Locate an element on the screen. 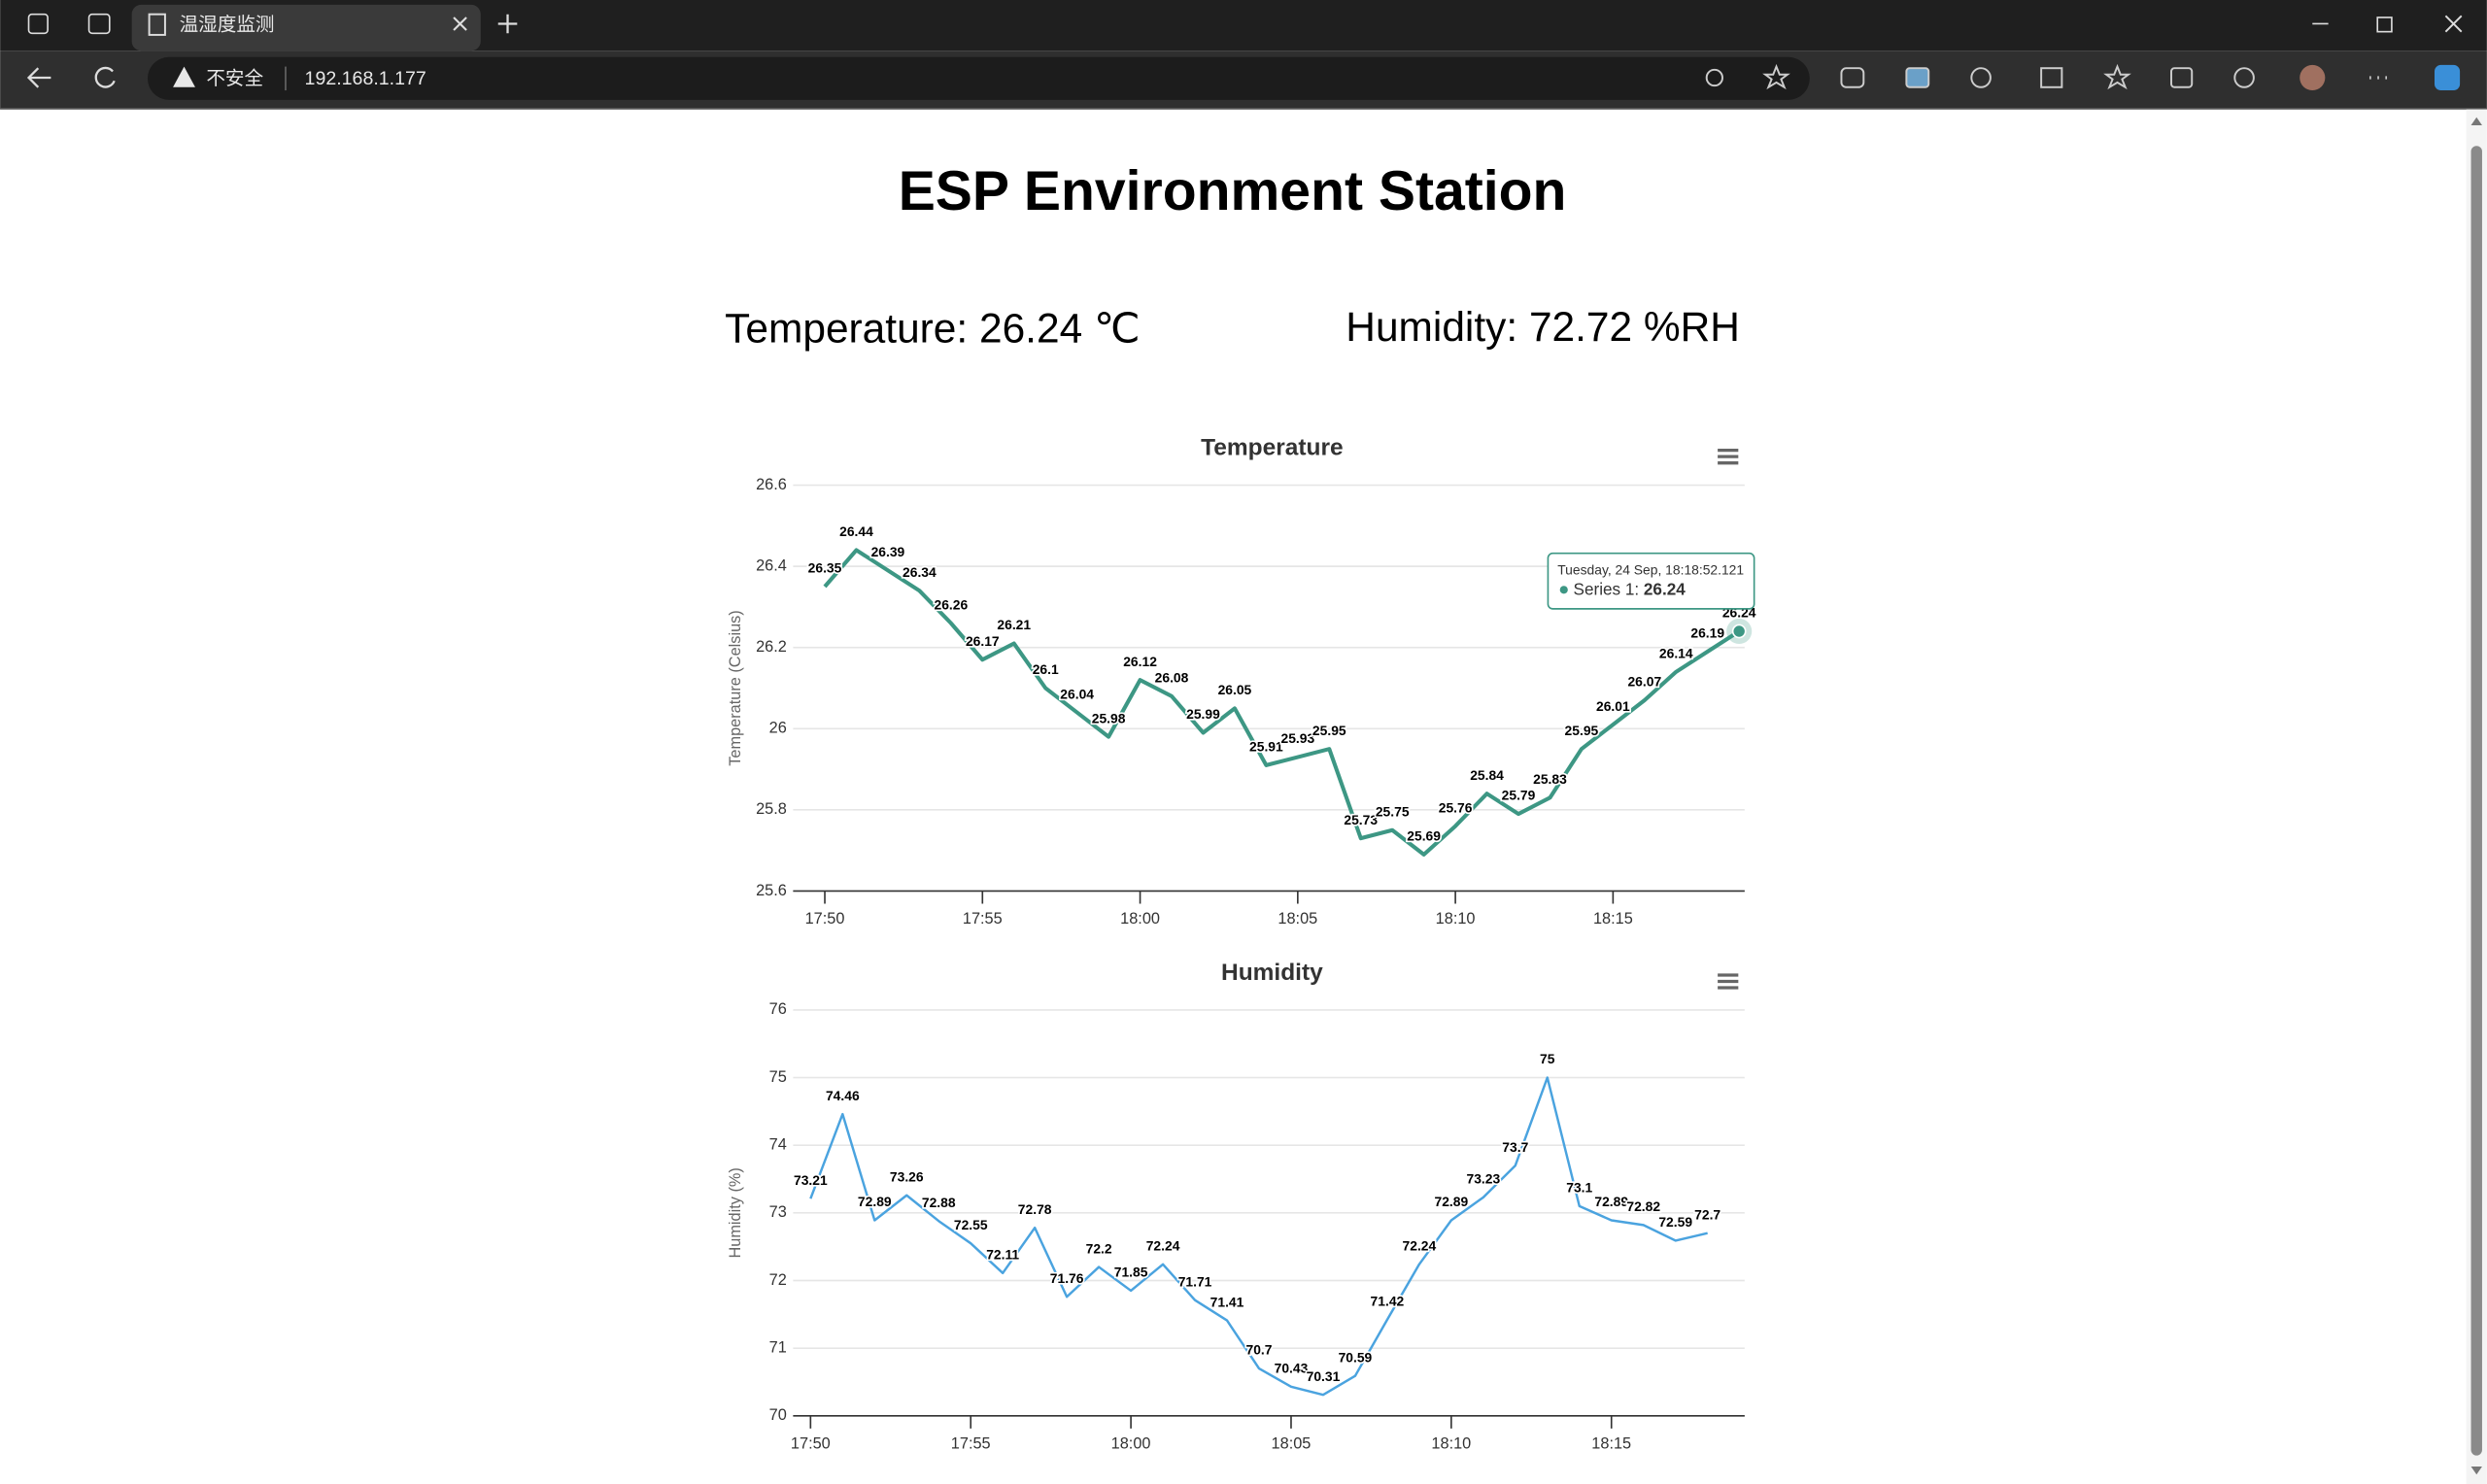 The width and height of the screenshot is (2487, 1484). data-label: 25.75 is located at coordinates (1393, 811).